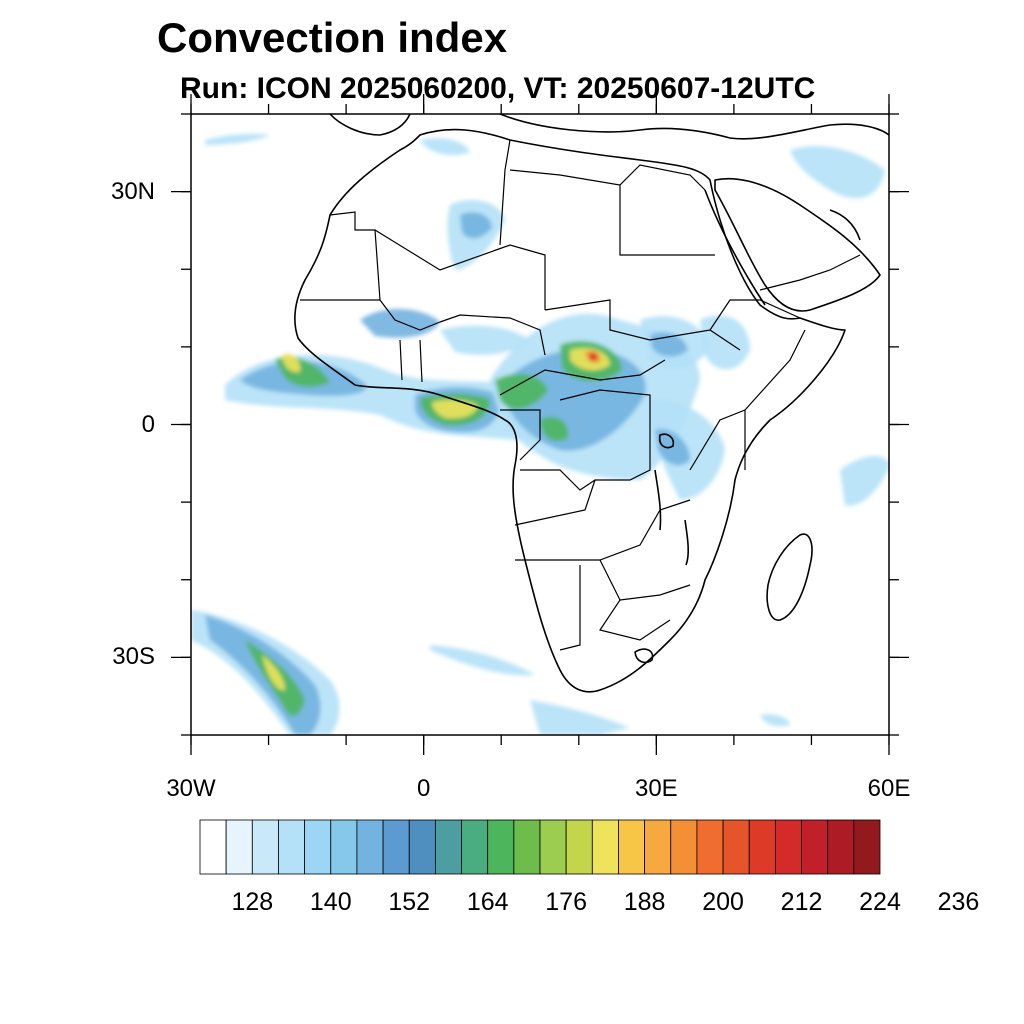  Describe the element at coordinates (694, 127) in the screenshot. I see `europe-coastline` at that location.